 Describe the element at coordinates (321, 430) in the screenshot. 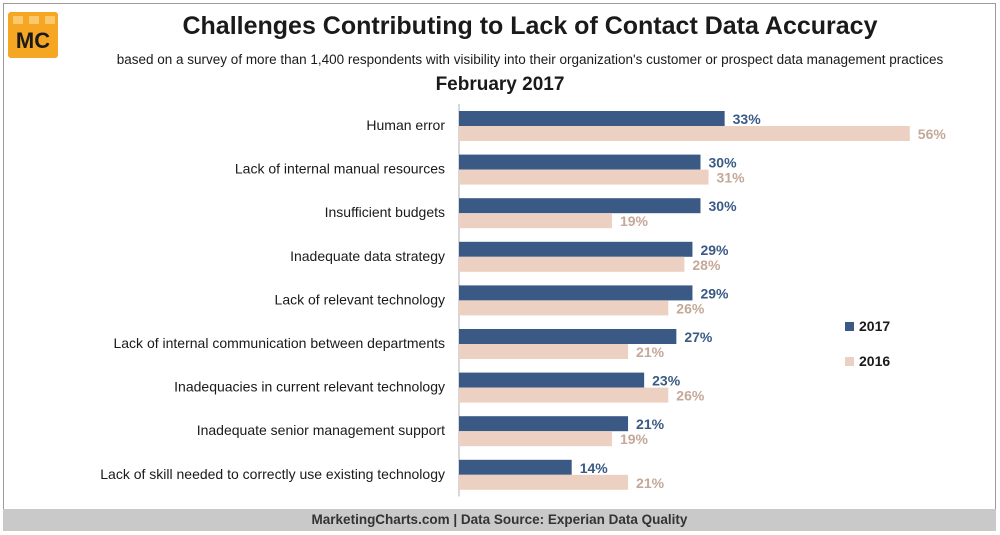

I see `category-label: Inadequate senior management support` at that location.